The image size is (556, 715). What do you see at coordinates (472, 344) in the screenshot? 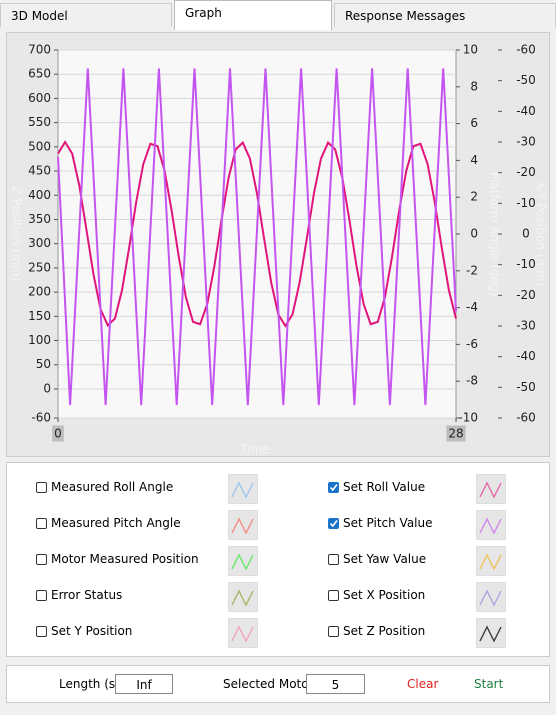
I see `y2-tick-label: -6` at bounding box center [472, 344].